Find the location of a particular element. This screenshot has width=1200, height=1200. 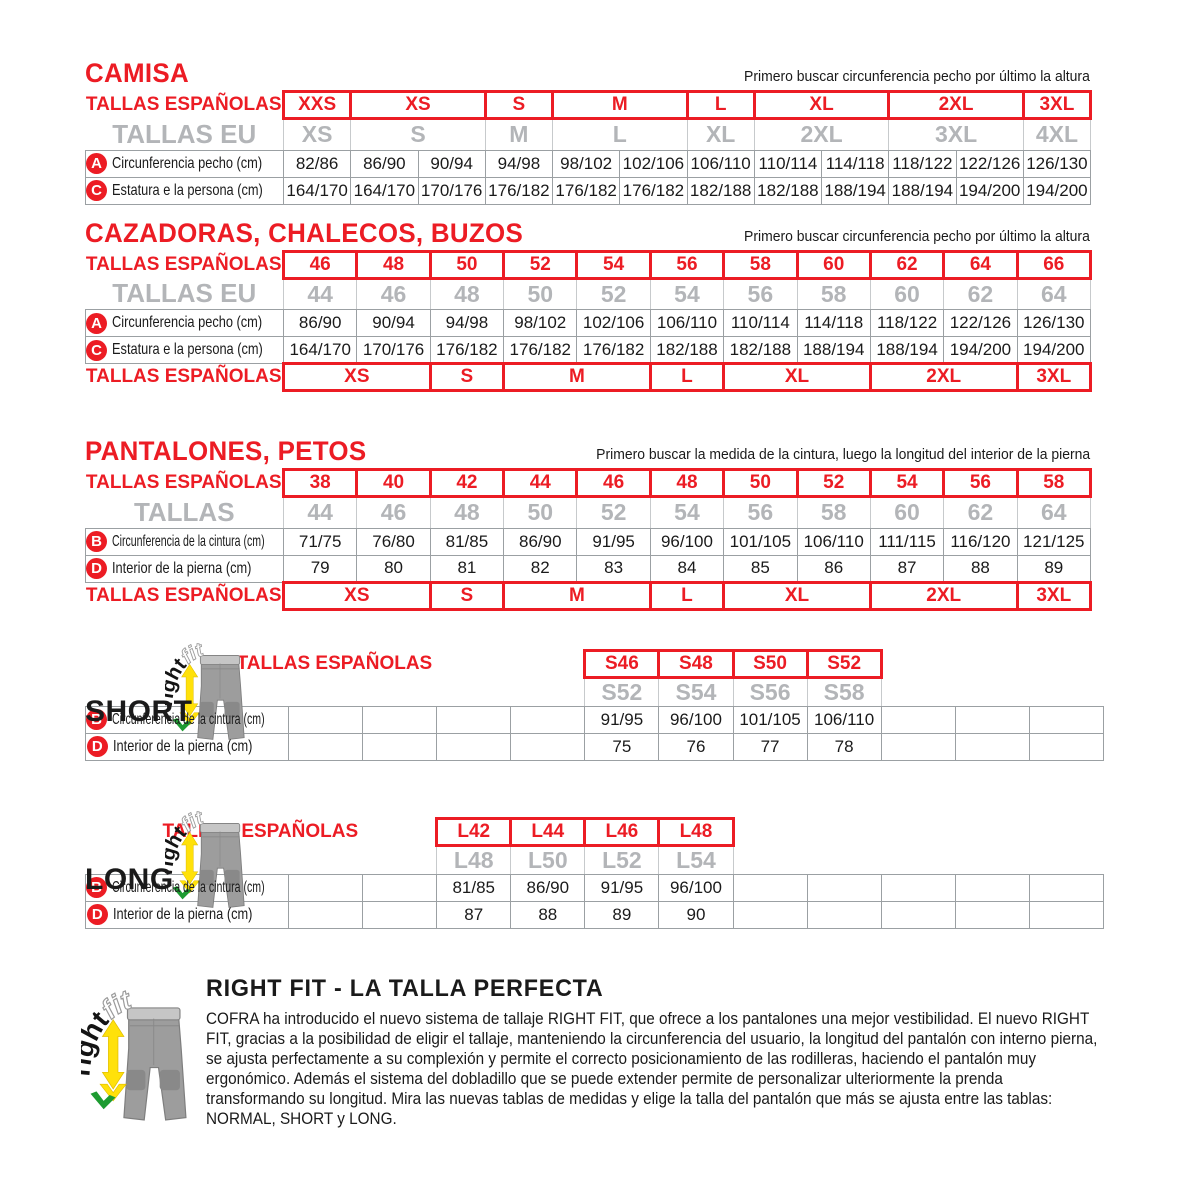

cazadoras-bottom-es-label: TALLAS ESPAÑOLAS is located at coordinates (183, 377).